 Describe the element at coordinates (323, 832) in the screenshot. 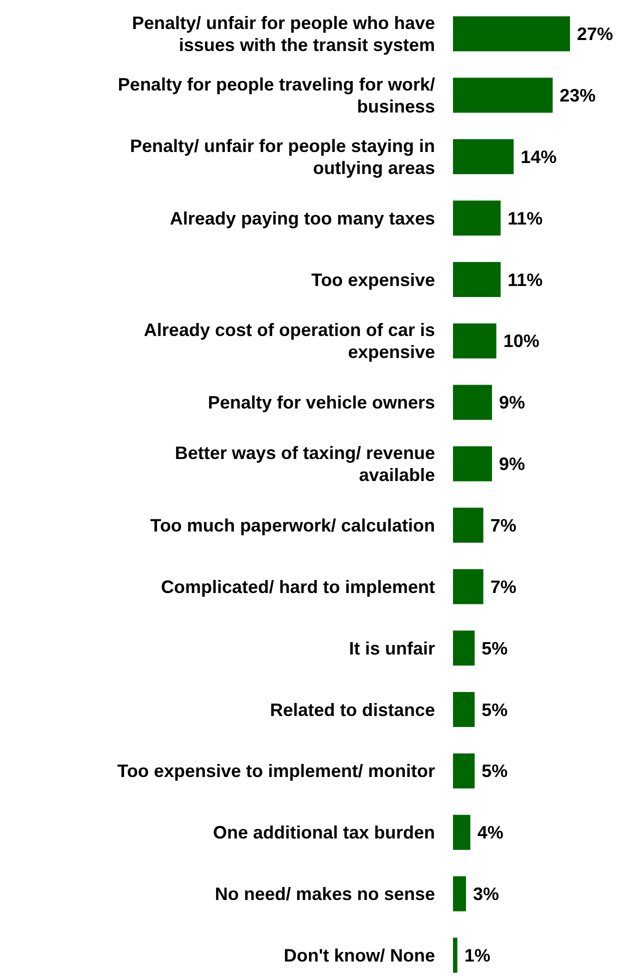

I see `y-tick-label: One additional tax burden` at that location.